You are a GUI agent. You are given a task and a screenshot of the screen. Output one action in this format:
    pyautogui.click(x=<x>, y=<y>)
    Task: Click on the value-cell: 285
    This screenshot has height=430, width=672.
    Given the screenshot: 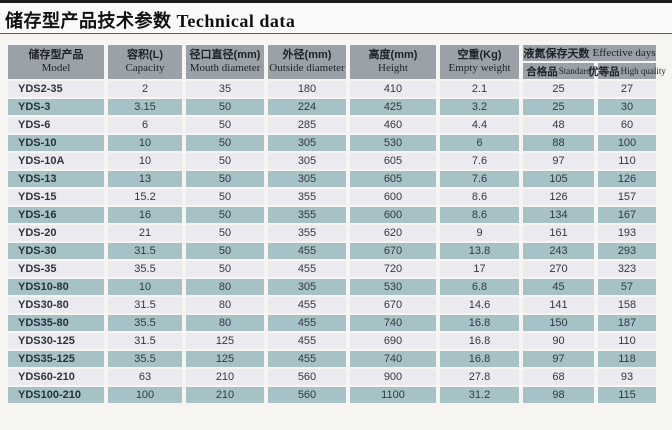 What is the action you would take?
    pyautogui.click(x=307, y=125)
    